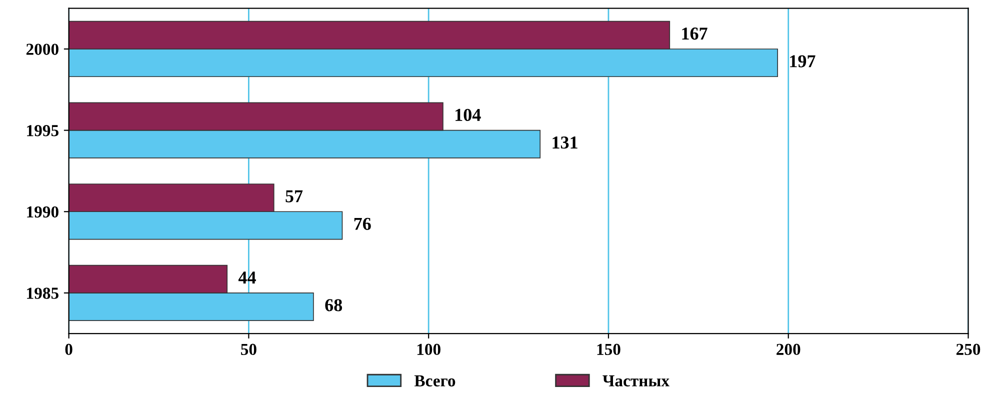  Describe the element at coordinates (695, 34) in the screenshot. I see `data-label: 167` at that location.